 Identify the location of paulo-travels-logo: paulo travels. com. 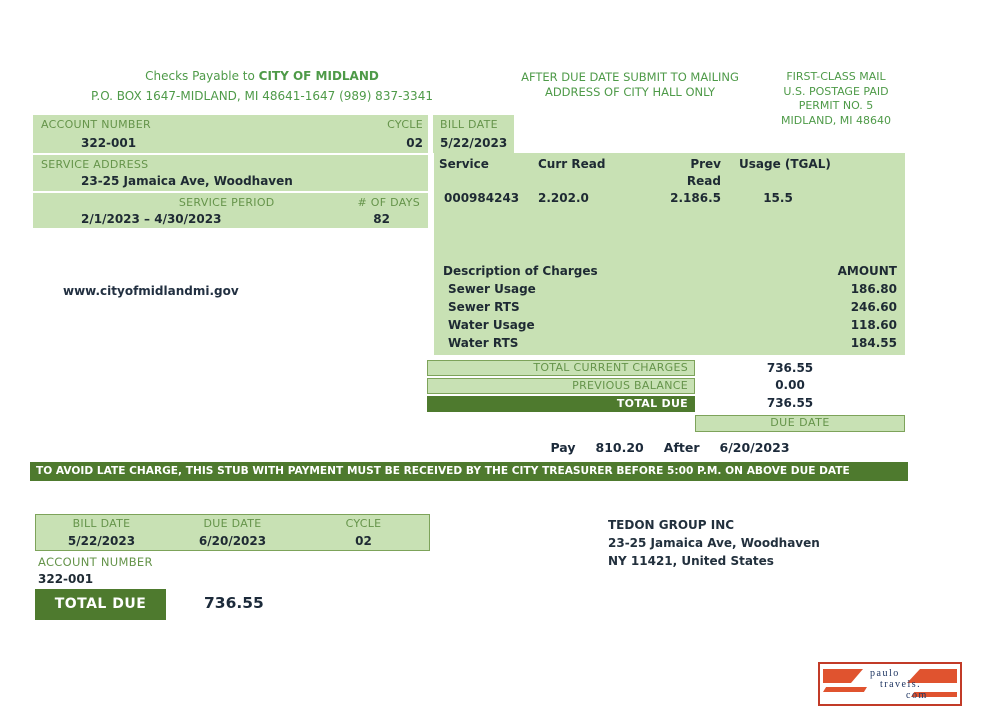
(890, 684).